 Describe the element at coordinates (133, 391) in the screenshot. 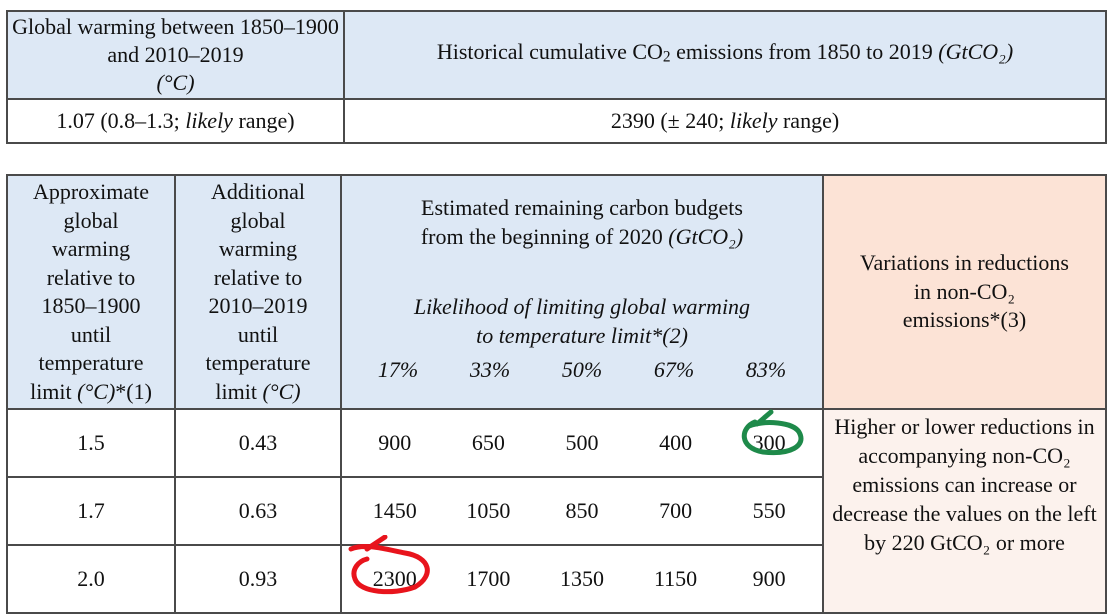

I see `footnote-ref: *(1)` at that location.